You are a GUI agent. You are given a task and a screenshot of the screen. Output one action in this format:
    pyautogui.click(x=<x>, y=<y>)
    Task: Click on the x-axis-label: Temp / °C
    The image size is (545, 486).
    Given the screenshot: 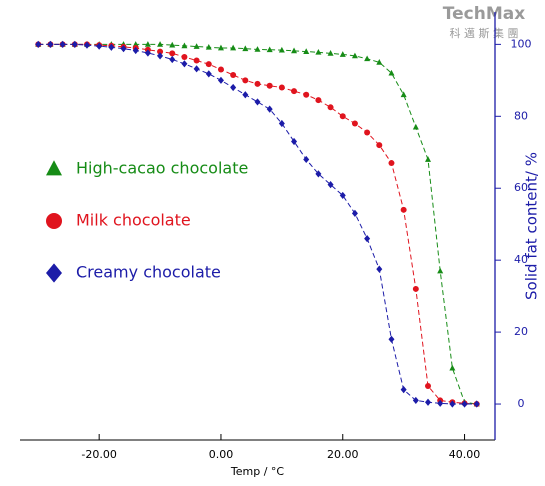 What is the action you would take?
    pyautogui.click(x=257, y=471)
    